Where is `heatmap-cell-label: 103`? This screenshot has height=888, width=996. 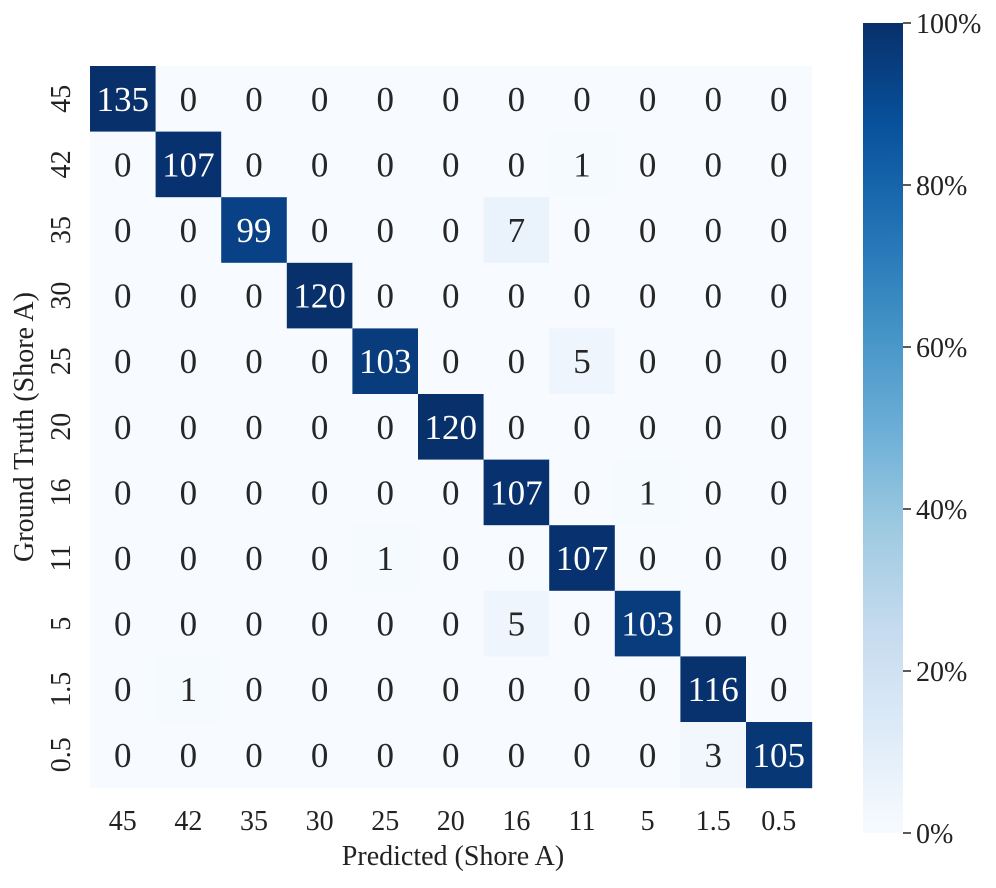 heatmap-cell-label: 103 is located at coordinates (385, 361).